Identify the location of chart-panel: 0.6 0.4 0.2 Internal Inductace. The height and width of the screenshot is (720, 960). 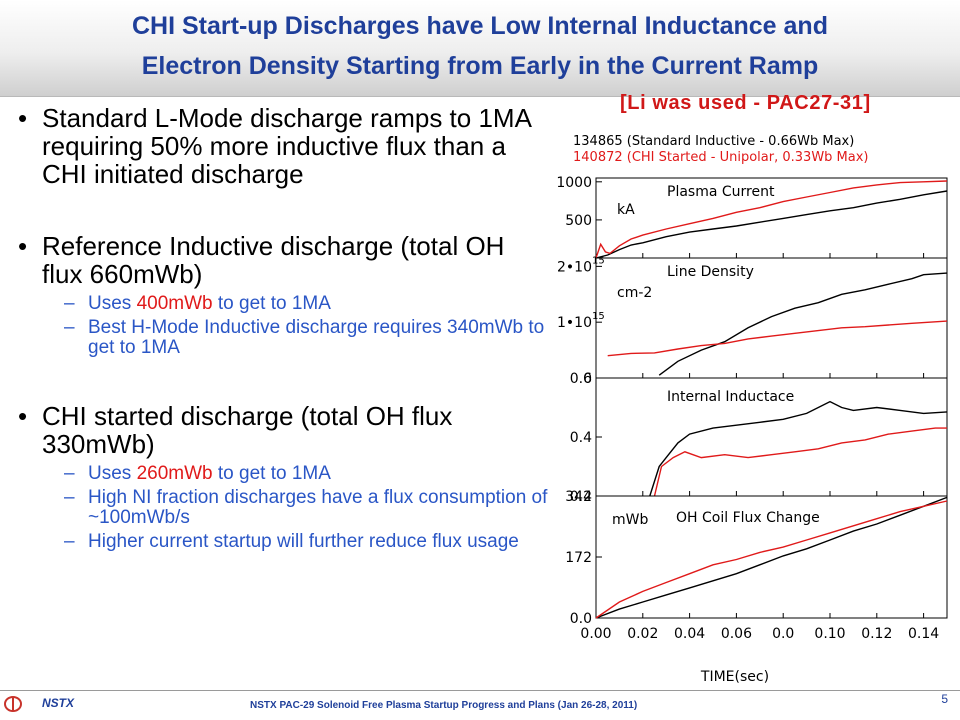
(759, 438).